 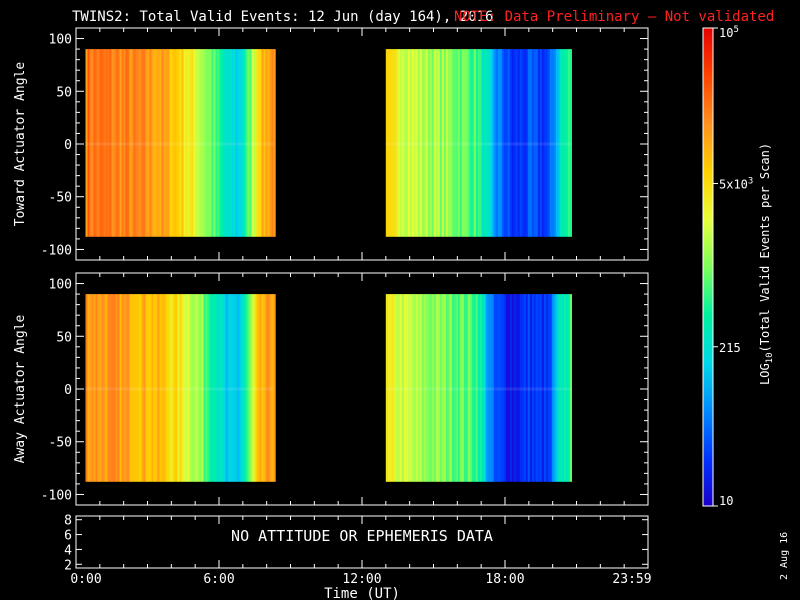 I want to click on y-tick-label: 2, so click(x=68, y=565).